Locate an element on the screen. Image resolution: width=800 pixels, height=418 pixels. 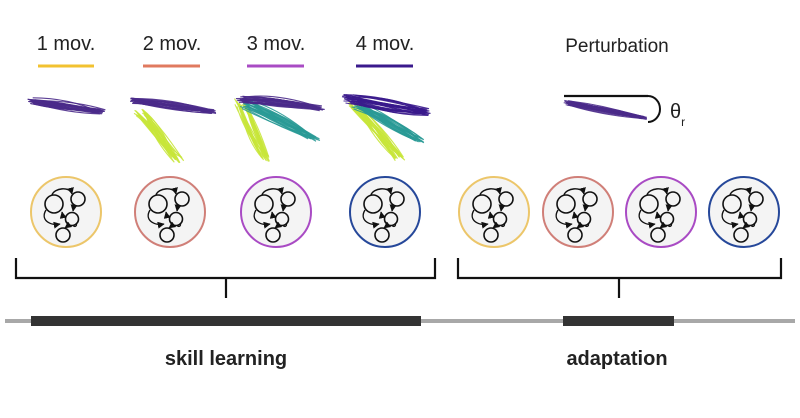
perturbation-trajectory-plot is located at coordinates (605, 109).